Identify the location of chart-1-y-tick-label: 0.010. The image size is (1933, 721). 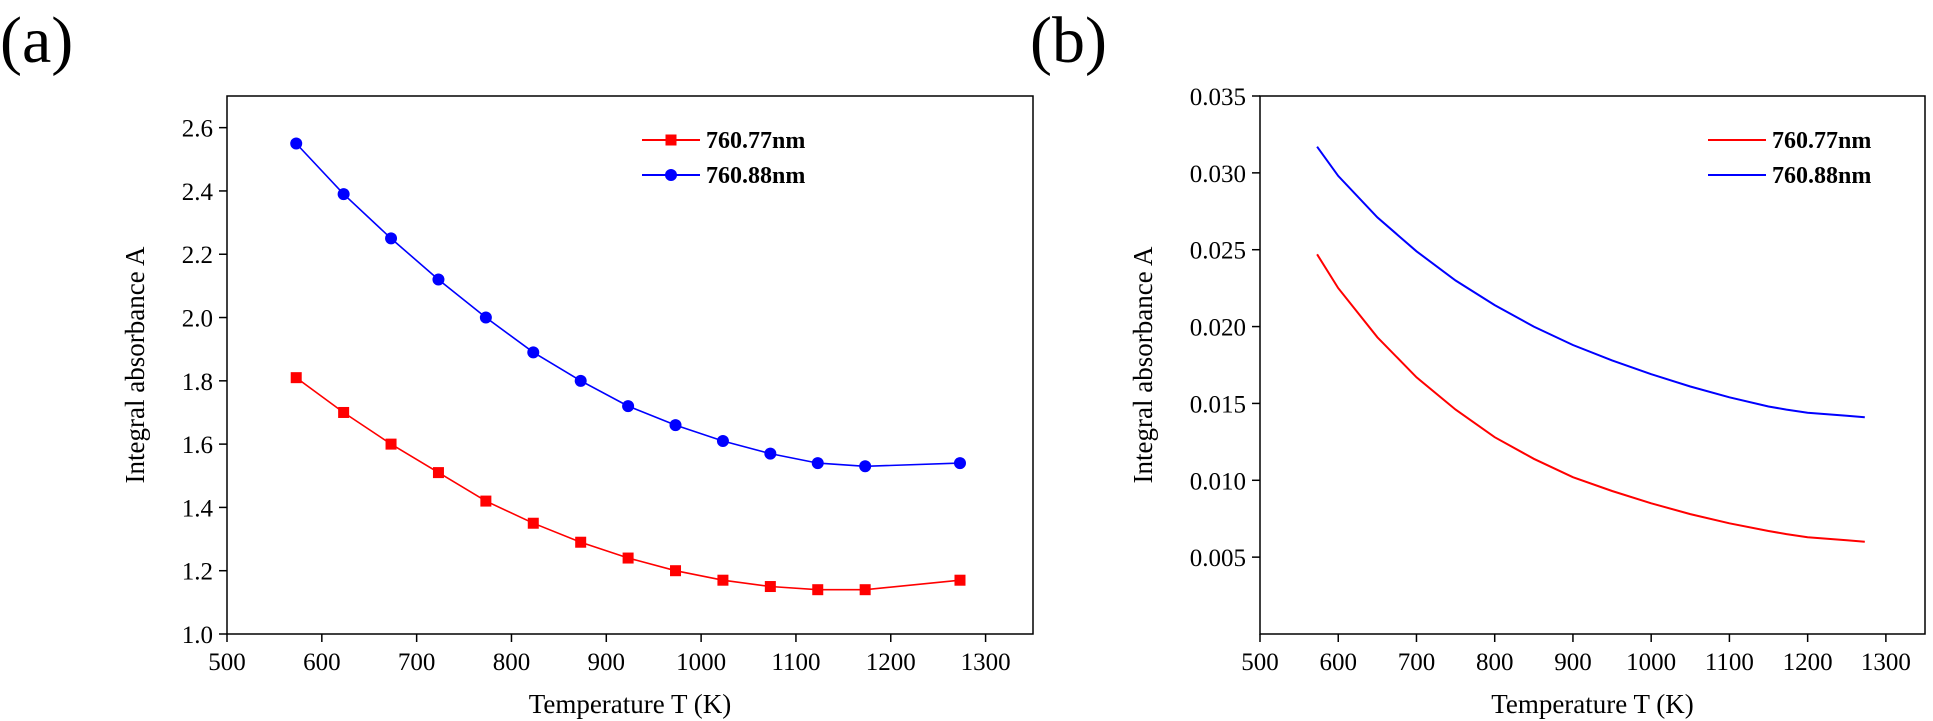
(1218, 481).